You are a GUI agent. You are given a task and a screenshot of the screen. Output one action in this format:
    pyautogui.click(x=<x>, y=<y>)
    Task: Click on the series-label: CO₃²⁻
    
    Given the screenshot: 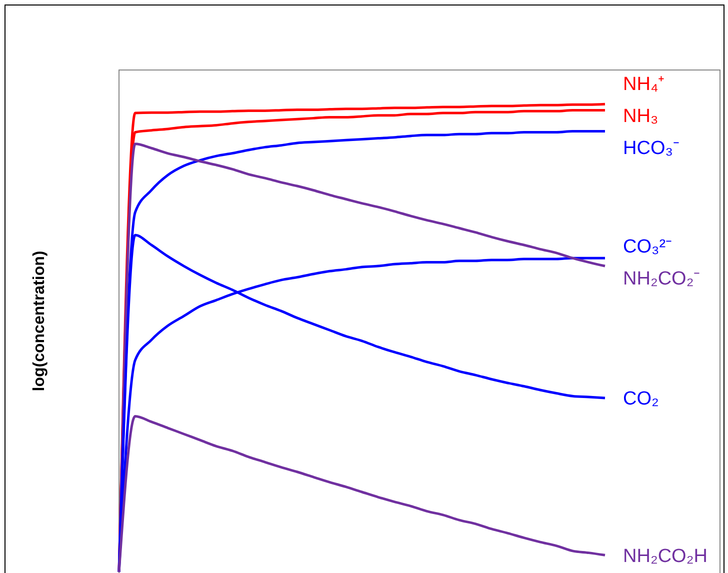 What is the action you would take?
    pyautogui.click(x=647, y=247)
    